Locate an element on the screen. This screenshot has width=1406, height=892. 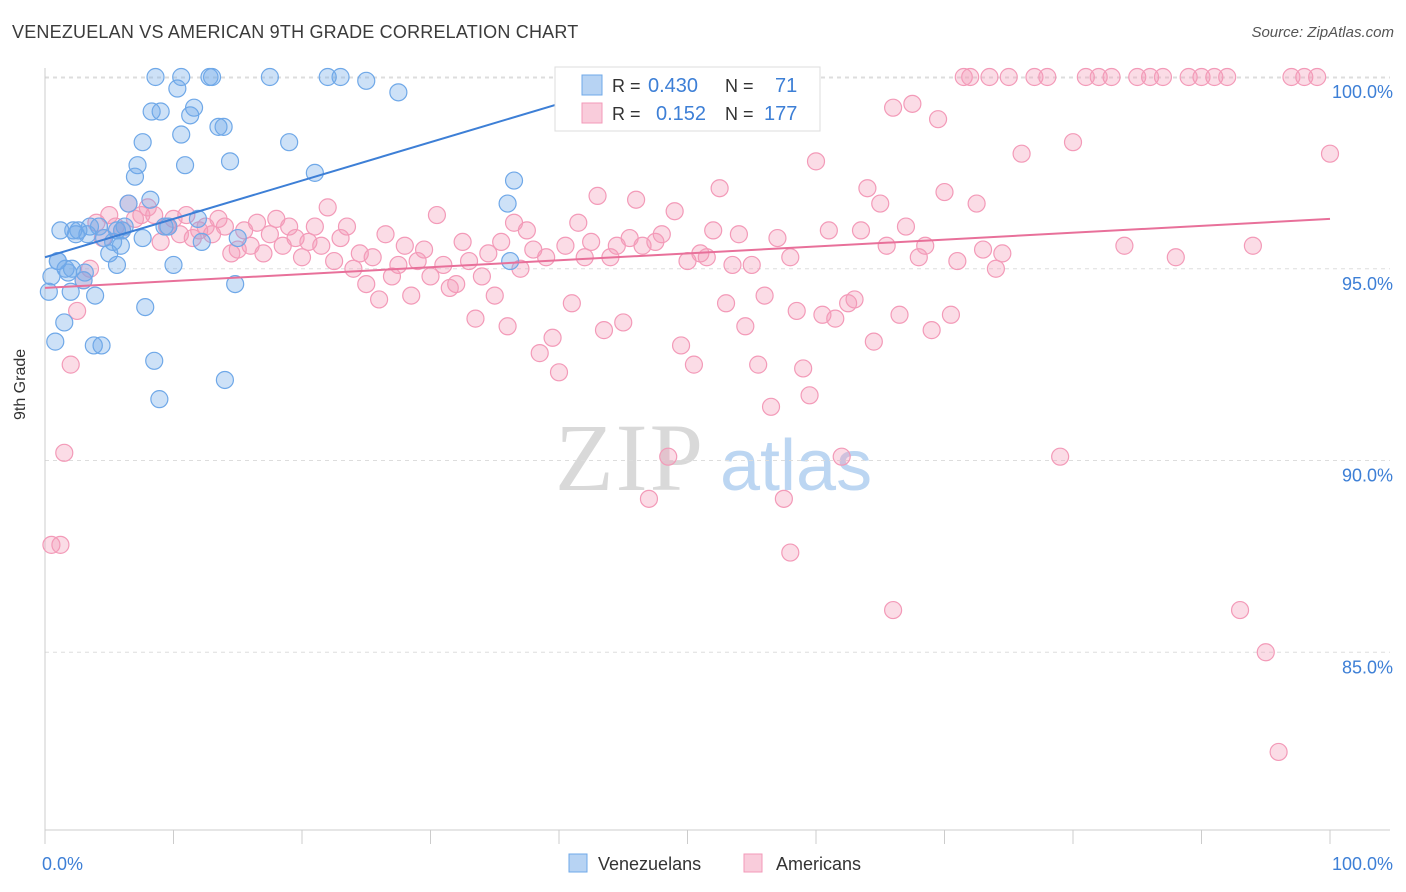
venezuelan-trend-line is located at coordinates (347, 167).